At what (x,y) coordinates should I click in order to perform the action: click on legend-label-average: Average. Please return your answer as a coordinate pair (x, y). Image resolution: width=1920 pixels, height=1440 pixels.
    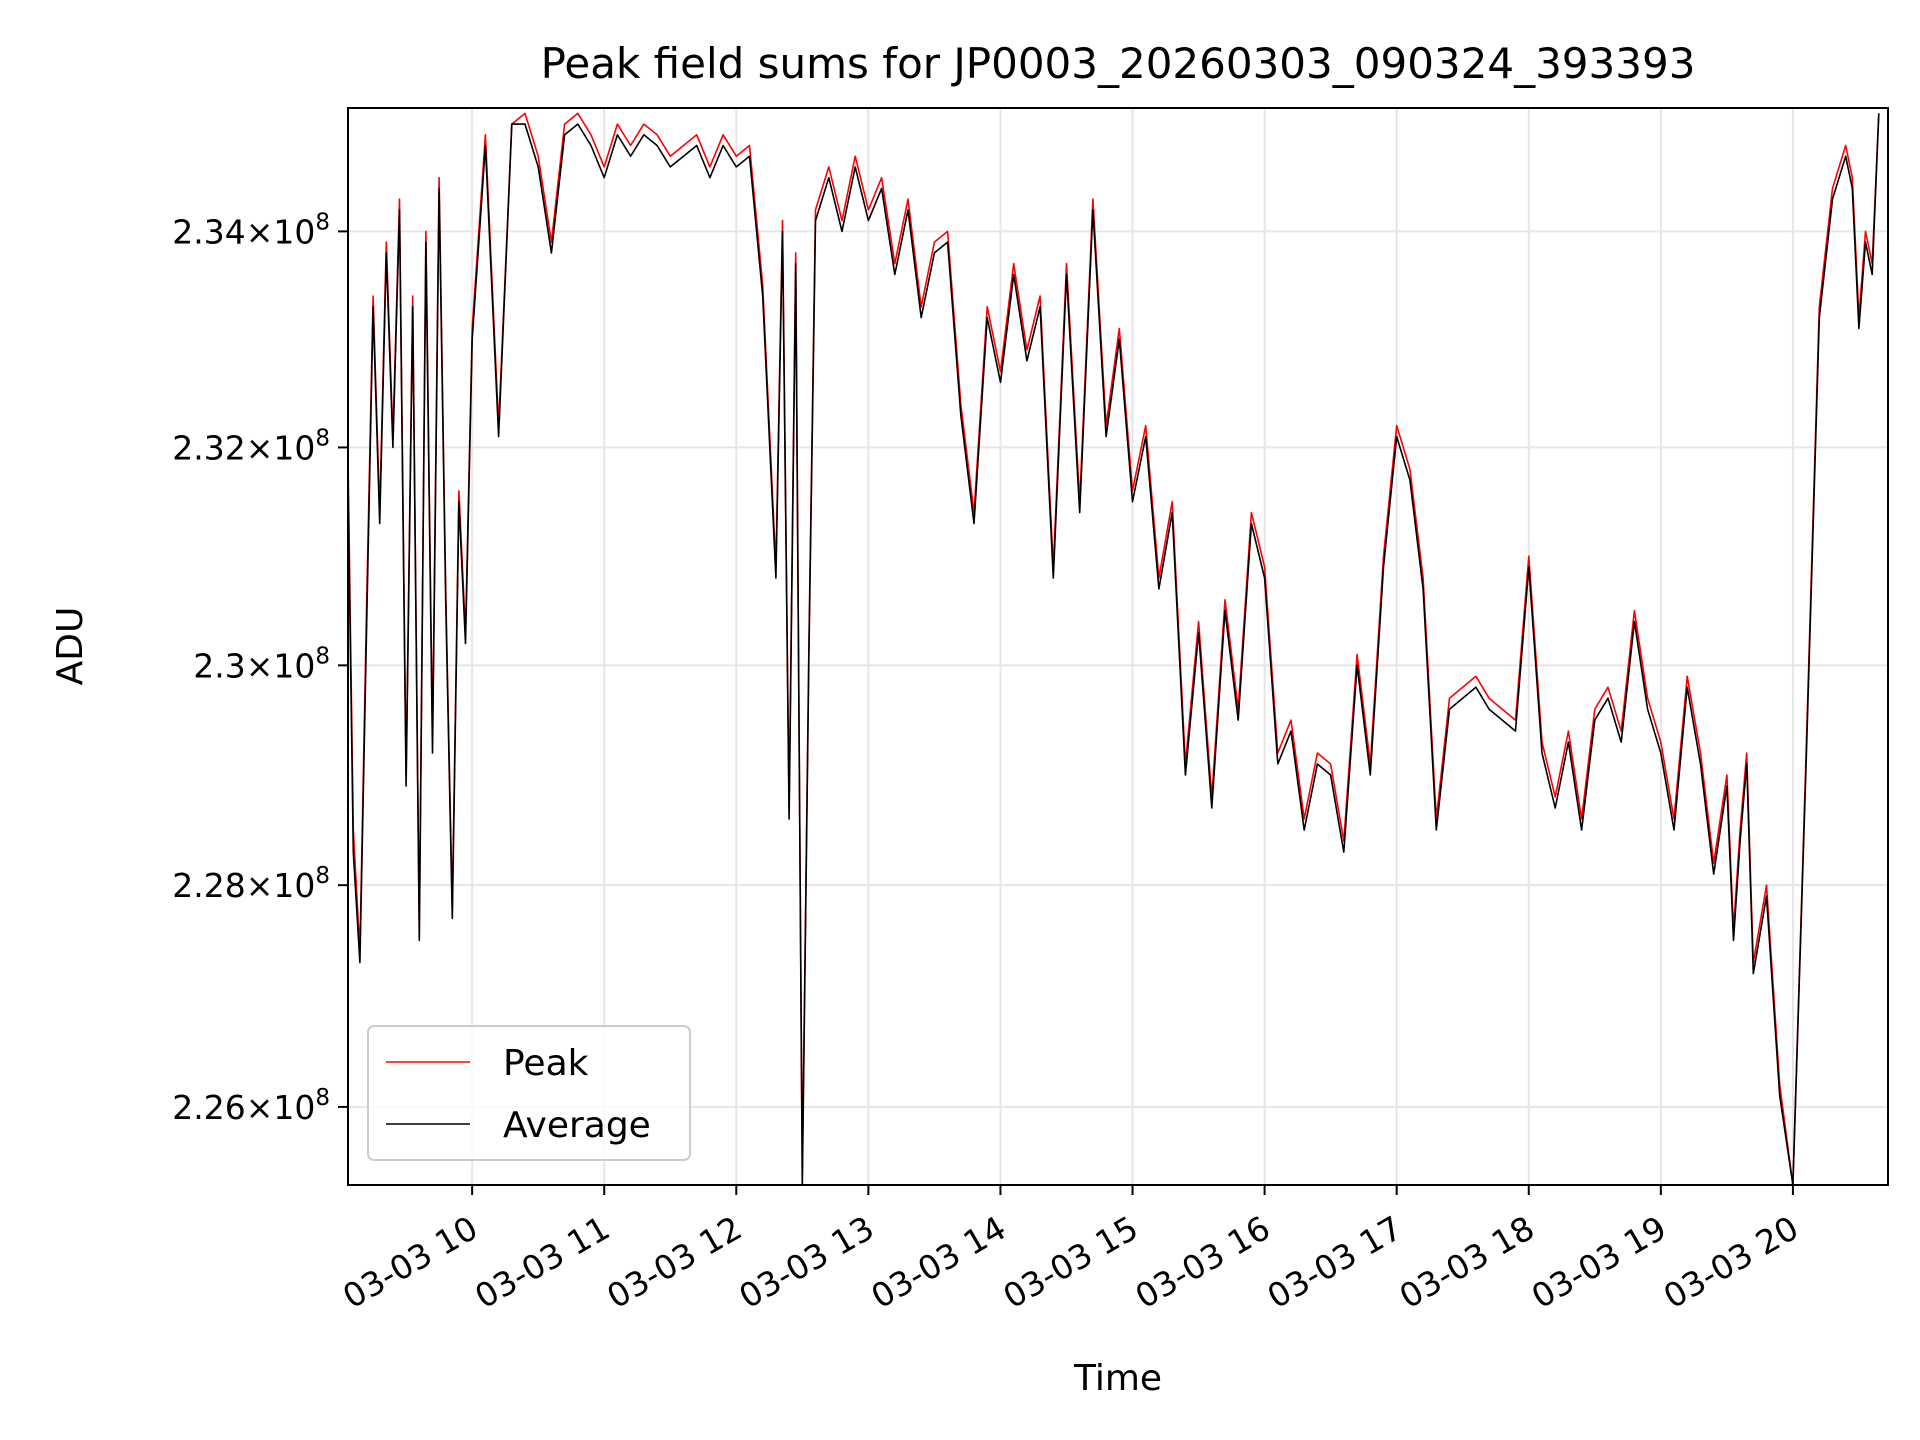
    Looking at the image, I should click on (577, 1125).